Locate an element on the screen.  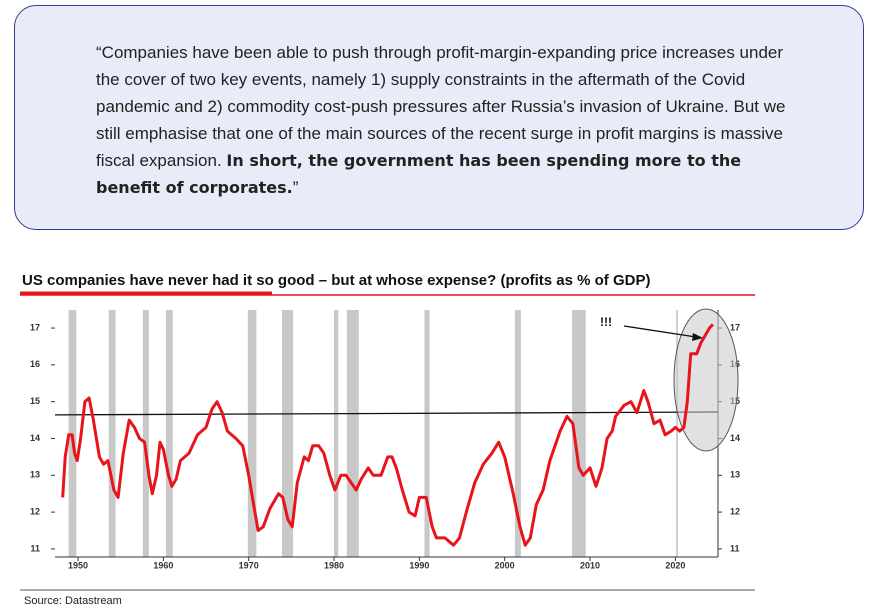
y2-tick-label: 11 is located at coordinates (735, 548).